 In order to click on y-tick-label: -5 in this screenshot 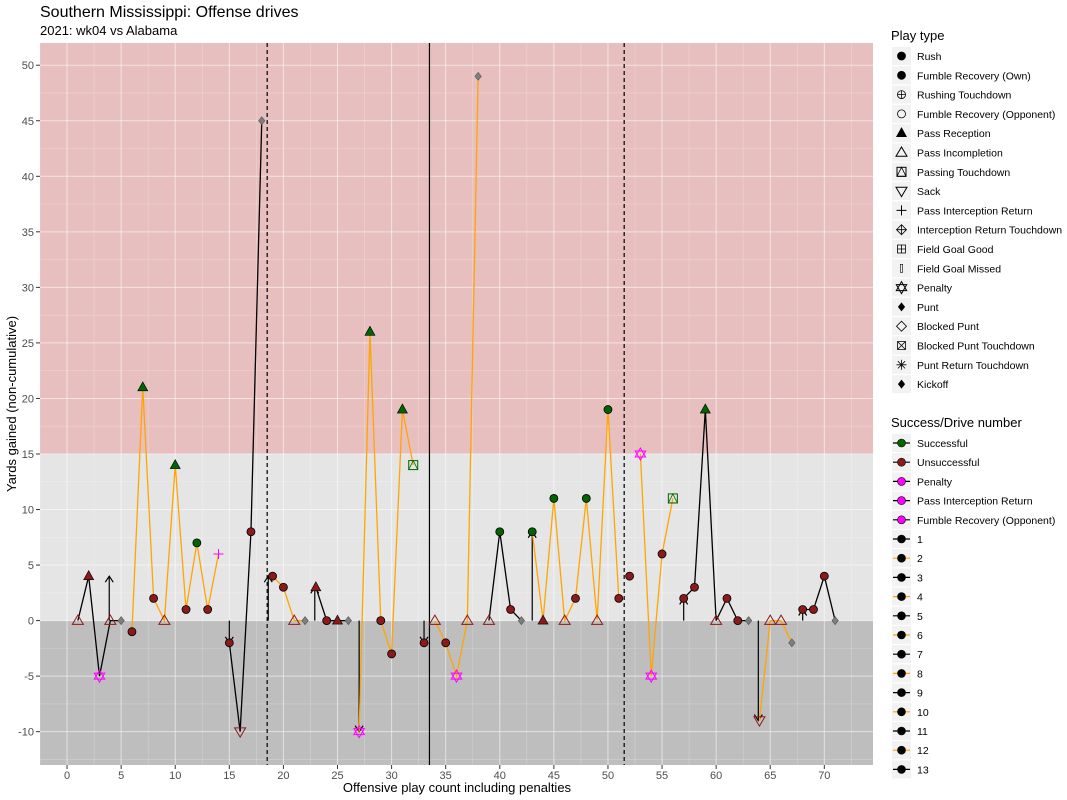, I will do `click(29, 677)`.